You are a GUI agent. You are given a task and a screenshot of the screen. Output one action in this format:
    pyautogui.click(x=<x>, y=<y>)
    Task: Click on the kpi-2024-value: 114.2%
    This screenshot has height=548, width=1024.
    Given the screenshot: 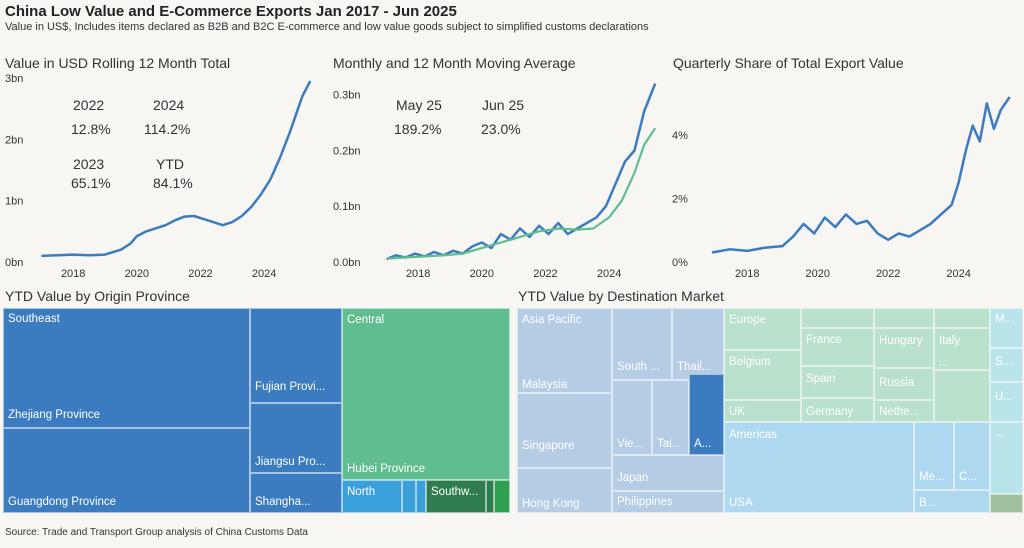 What is the action you would take?
    pyautogui.click(x=167, y=129)
    